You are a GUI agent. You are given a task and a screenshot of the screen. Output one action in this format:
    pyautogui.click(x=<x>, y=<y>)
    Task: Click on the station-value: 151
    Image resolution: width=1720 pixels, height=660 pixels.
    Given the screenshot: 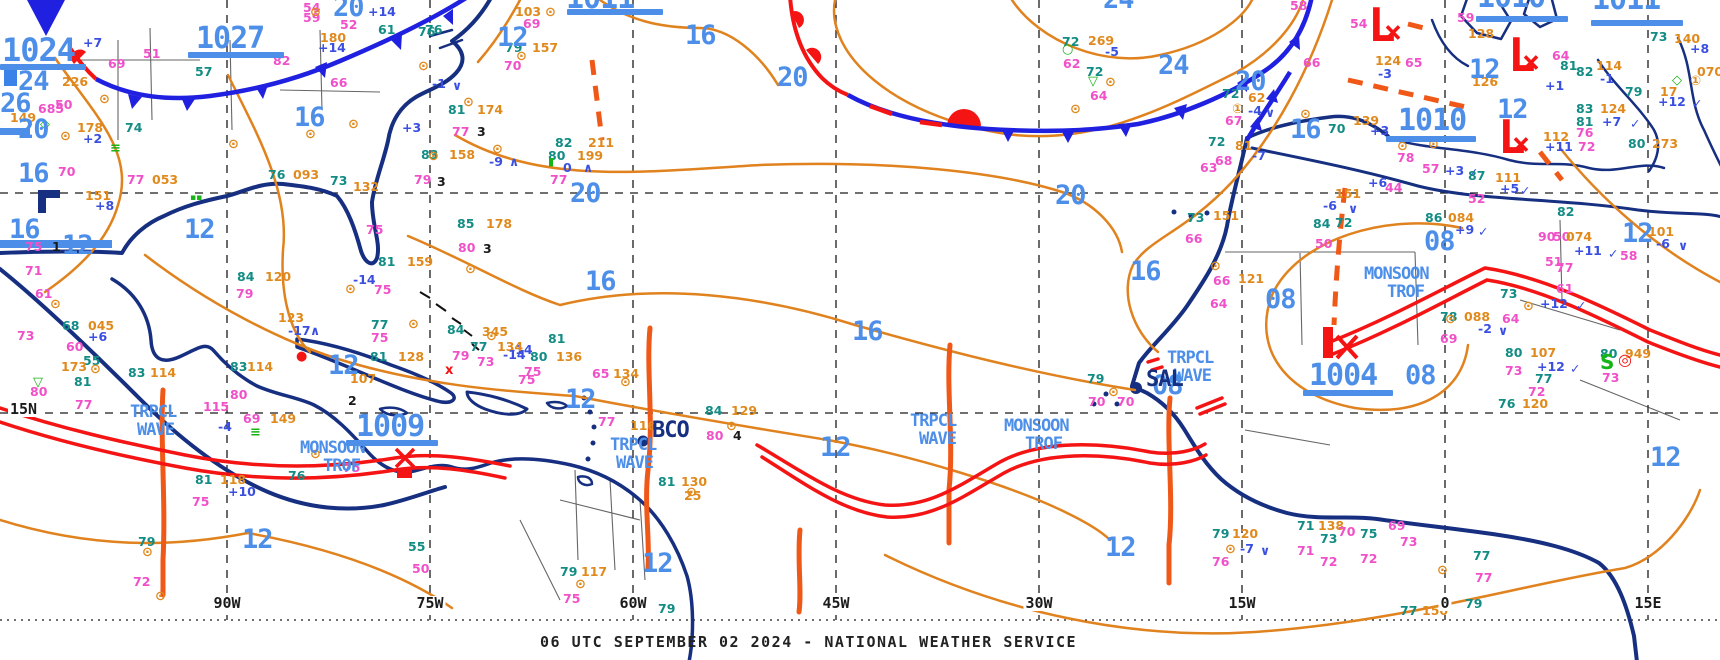 What is the action you would take?
    pyautogui.click(x=1226, y=215)
    